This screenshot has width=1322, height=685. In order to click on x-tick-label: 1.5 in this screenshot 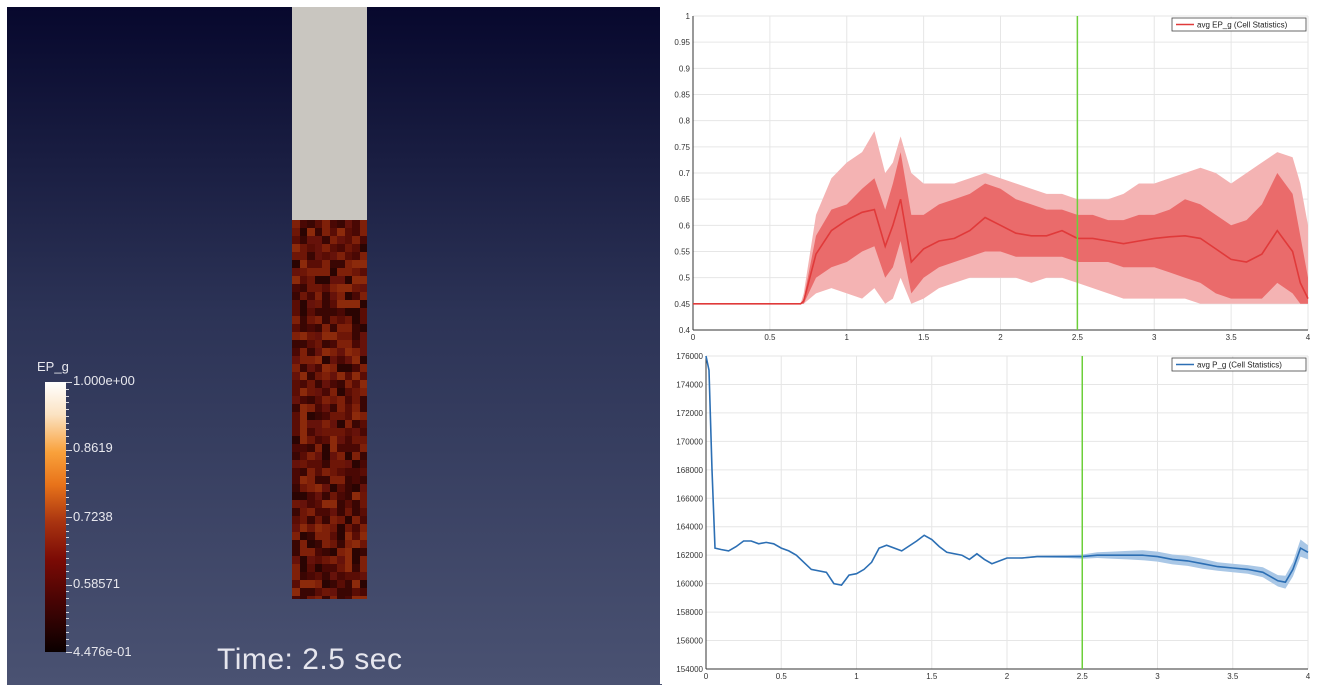, I will do `click(924, 337)`.